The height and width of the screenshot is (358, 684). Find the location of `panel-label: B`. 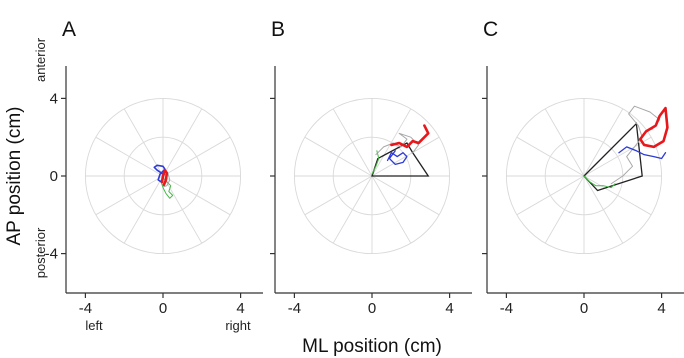

panel-label: B is located at coordinates (278, 29).